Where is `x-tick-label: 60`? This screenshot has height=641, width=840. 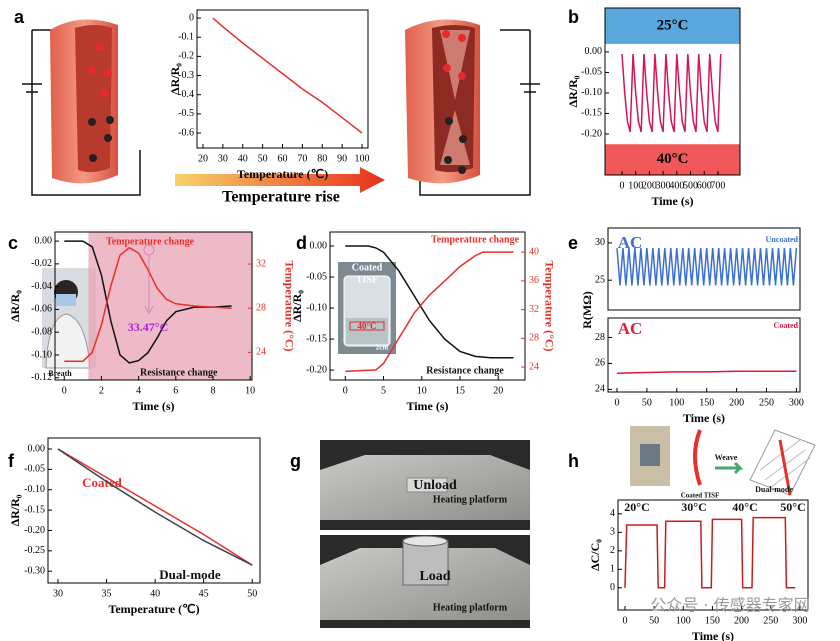
x-tick-label: 60 is located at coordinates (283, 158).